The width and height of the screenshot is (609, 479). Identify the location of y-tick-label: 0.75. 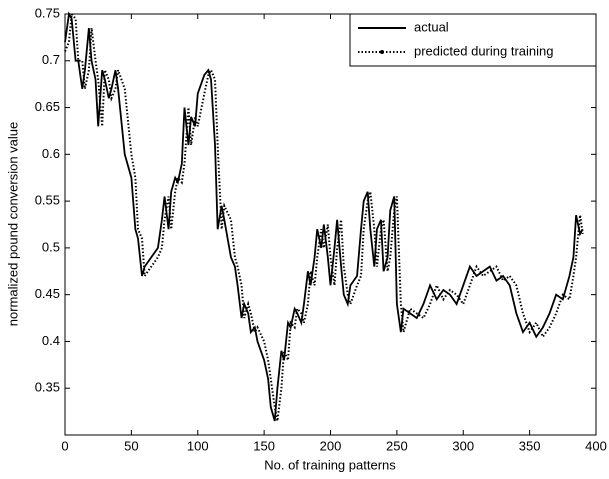
(47, 12).